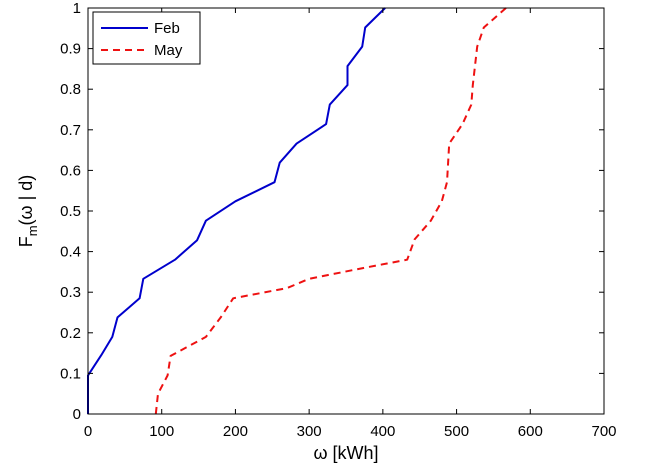  Describe the element at coordinates (168, 50) in the screenshot. I see `legend-label-may: May` at that location.